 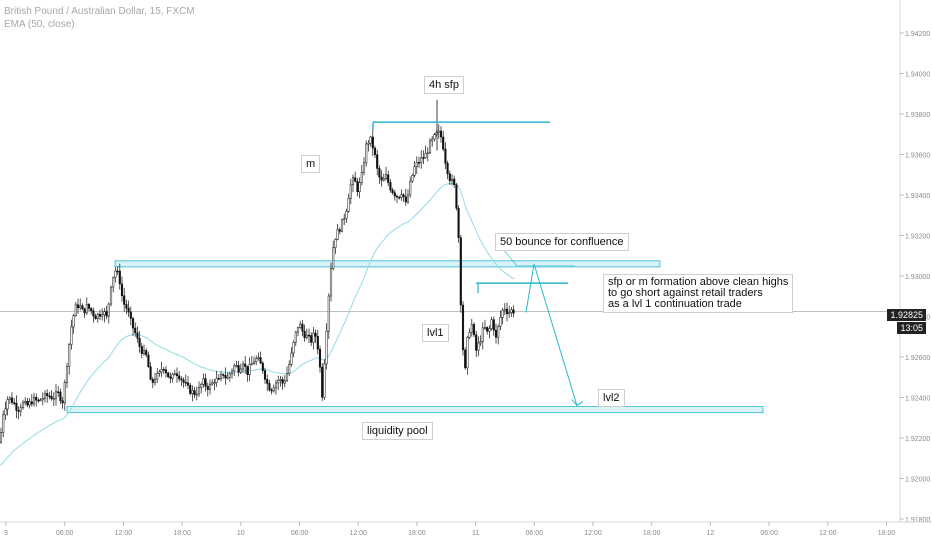 I want to click on time-tick-label: 12:00, so click(x=358, y=533).